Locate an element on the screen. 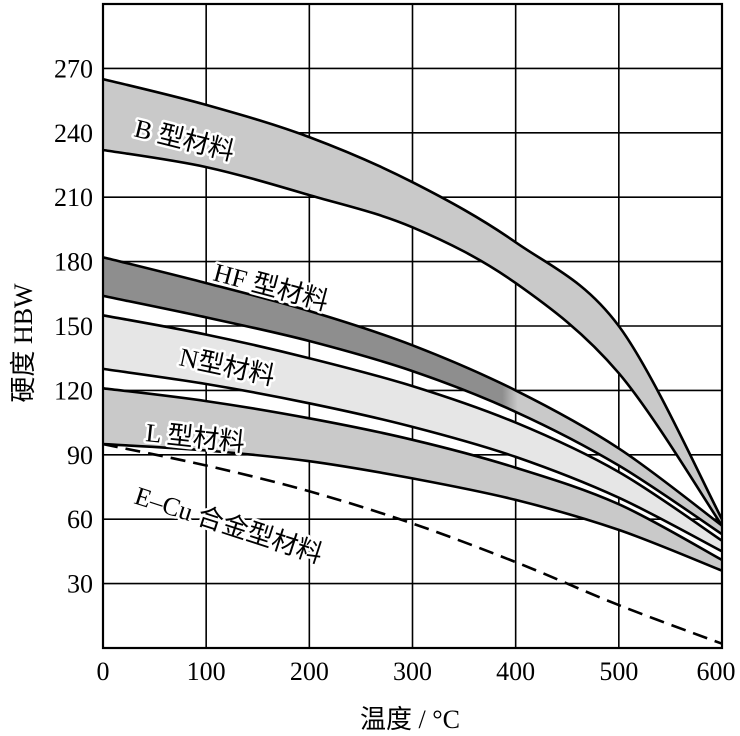 Image resolution: width=740 pixels, height=736 pixels. x-tick-label: 500 is located at coordinates (618, 671).